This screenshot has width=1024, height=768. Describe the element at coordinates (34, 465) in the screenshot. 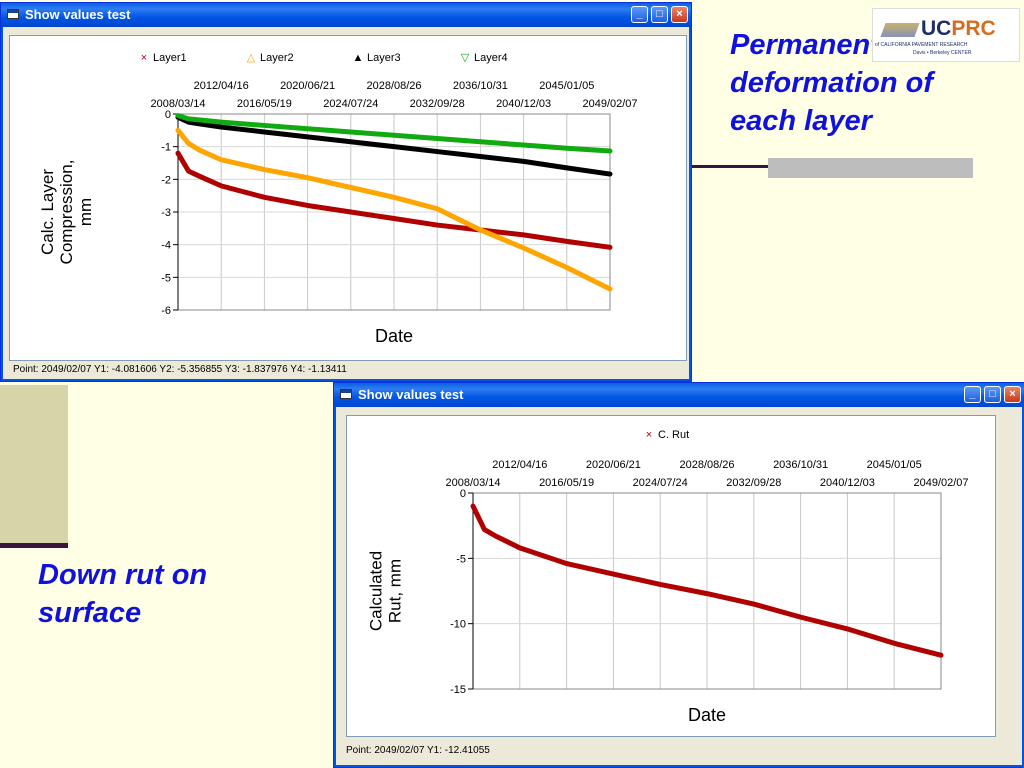

I see `decorative-bar-left` at that location.